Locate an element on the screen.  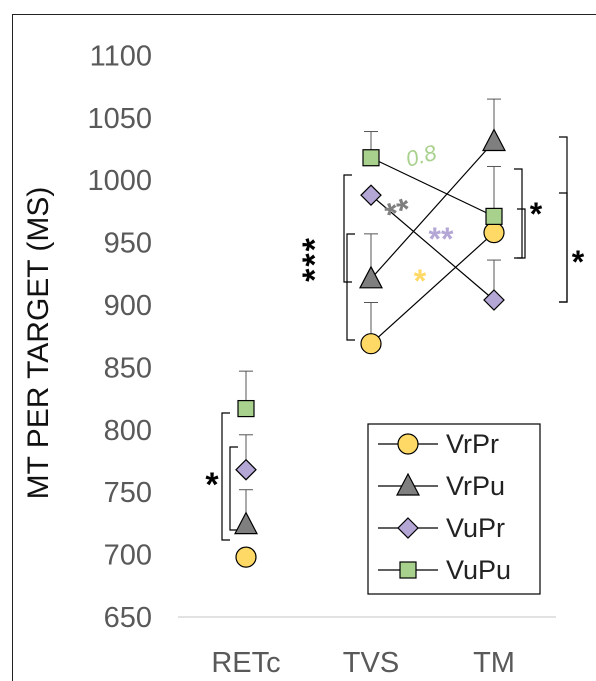
sig-bracket-tvs-top is located at coordinates (347, 228).